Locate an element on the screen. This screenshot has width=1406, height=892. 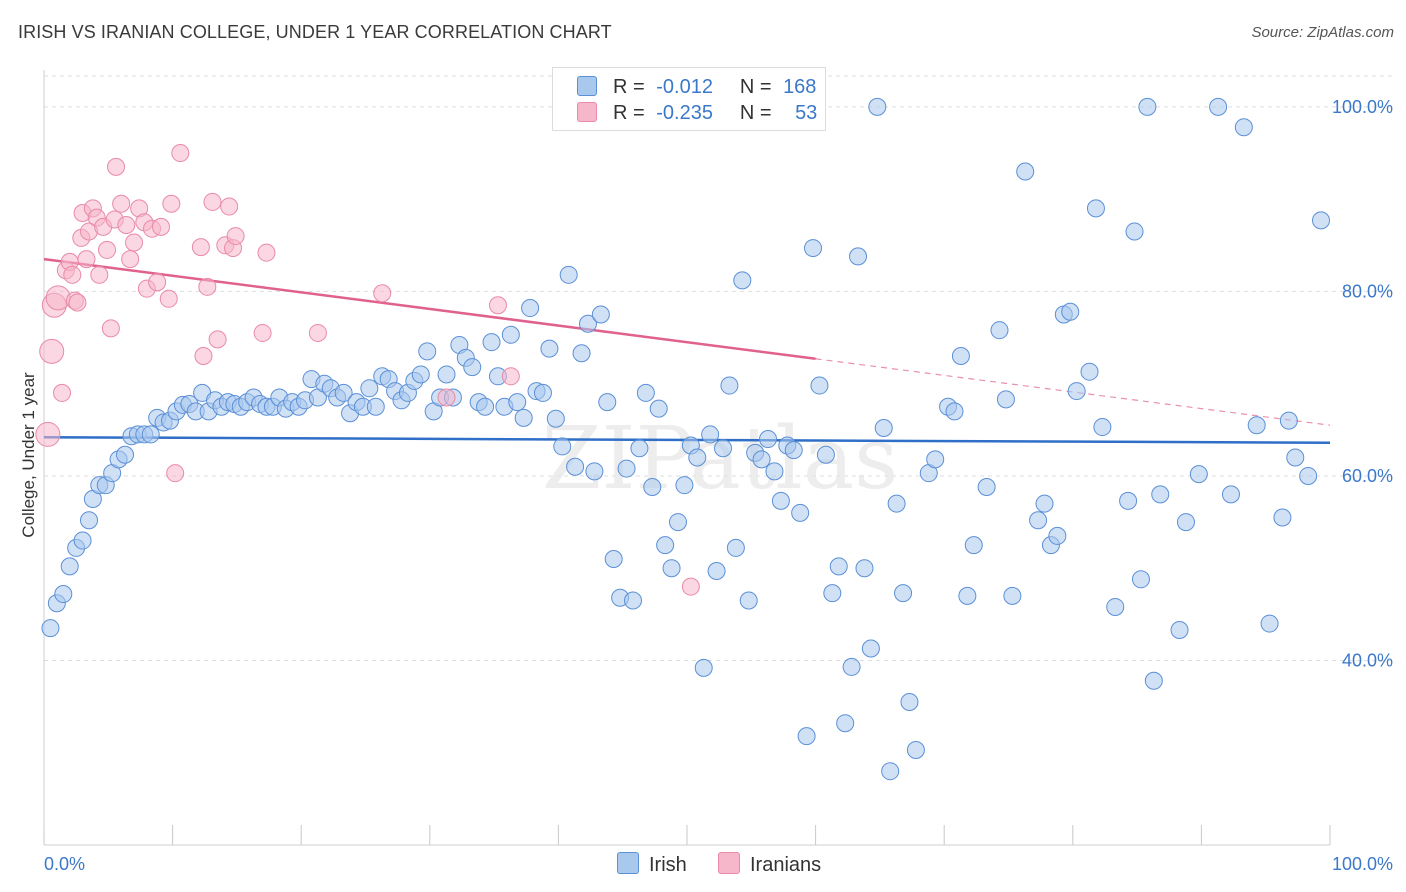
y-tick-labels: 40.0% 60.0% 80.0% 100.0% is located at coordinates (1362, 384).